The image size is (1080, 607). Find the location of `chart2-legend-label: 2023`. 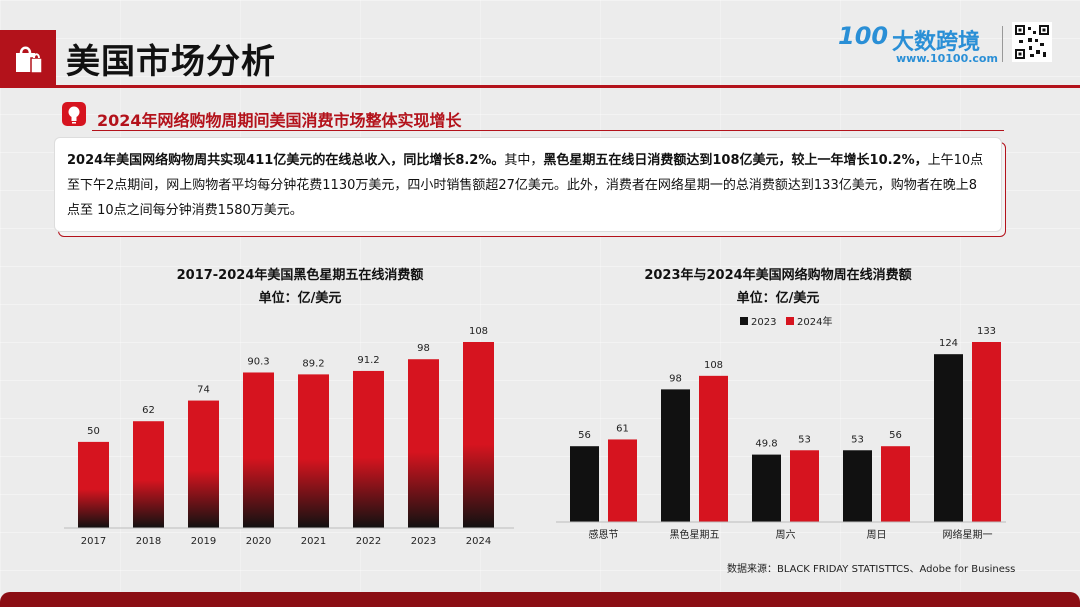

chart2-legend-label: 2023 is located at coordinates (763, 322).